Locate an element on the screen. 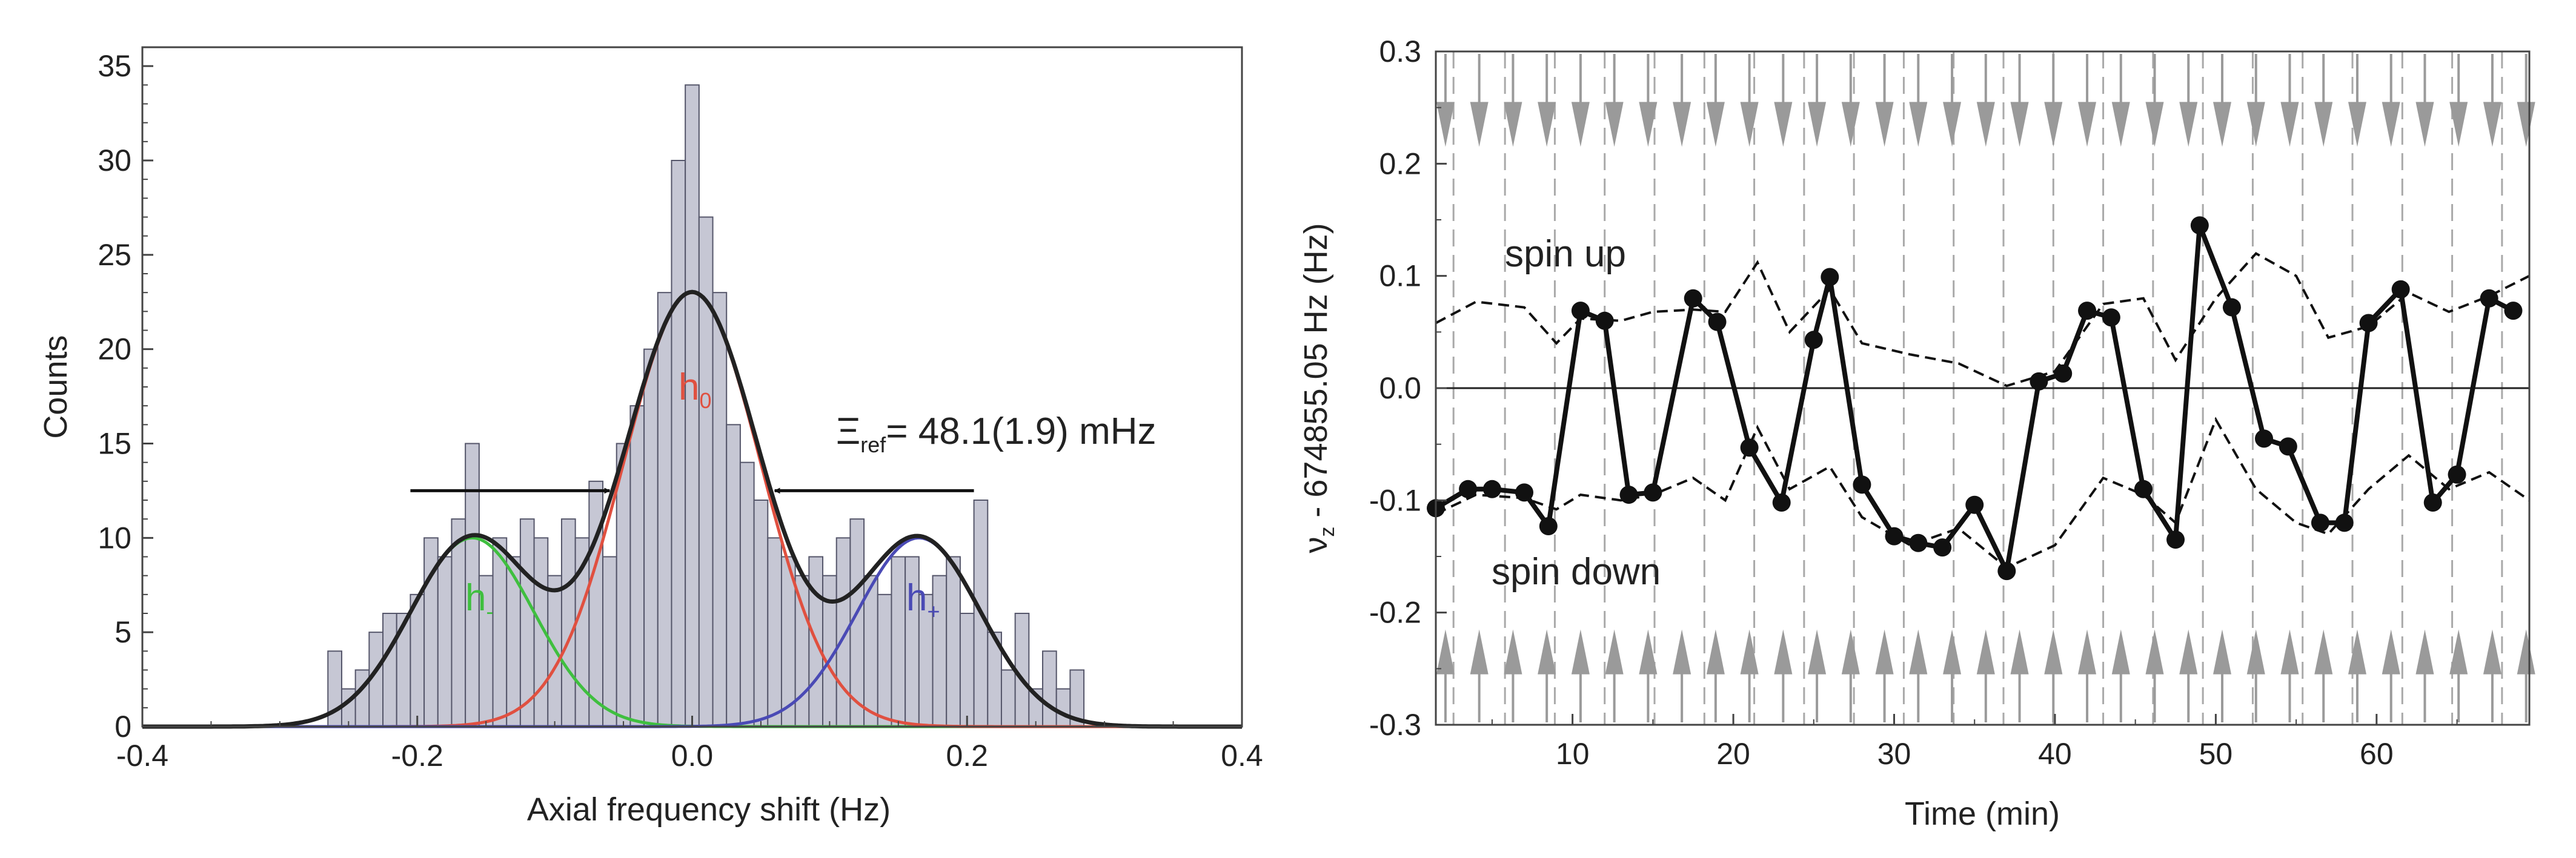 The width and height of the screenshot is (2576, 858). histogram-x-axis-label: Axial frequency shift (Hz) is located at coordinates (709, 810).